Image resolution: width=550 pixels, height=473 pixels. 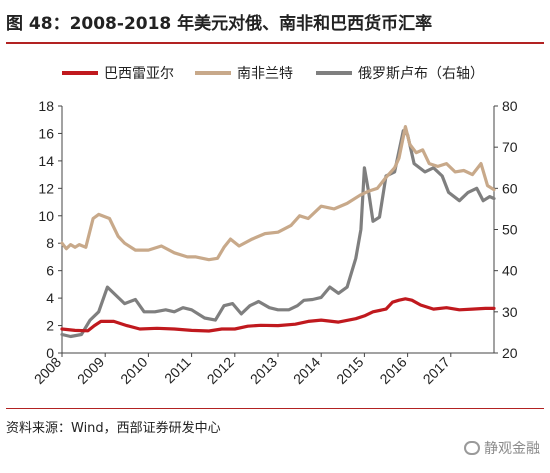 I want to click on y-tick-label-right: 30, so click(x=510, y=312).